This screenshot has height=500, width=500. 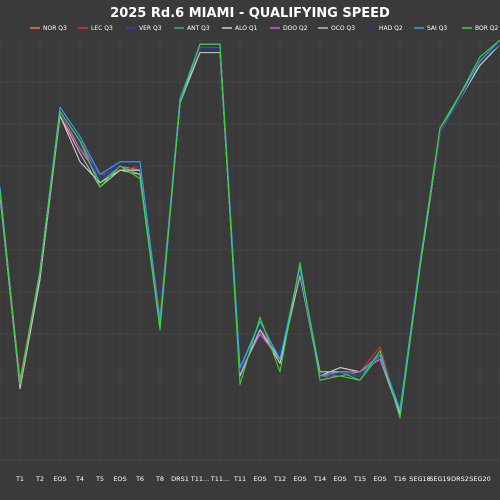 What do you see at coordinates (239, 479) in the screenshot?
I see `x-tick-label: T11` at bounding box center [239, 479].